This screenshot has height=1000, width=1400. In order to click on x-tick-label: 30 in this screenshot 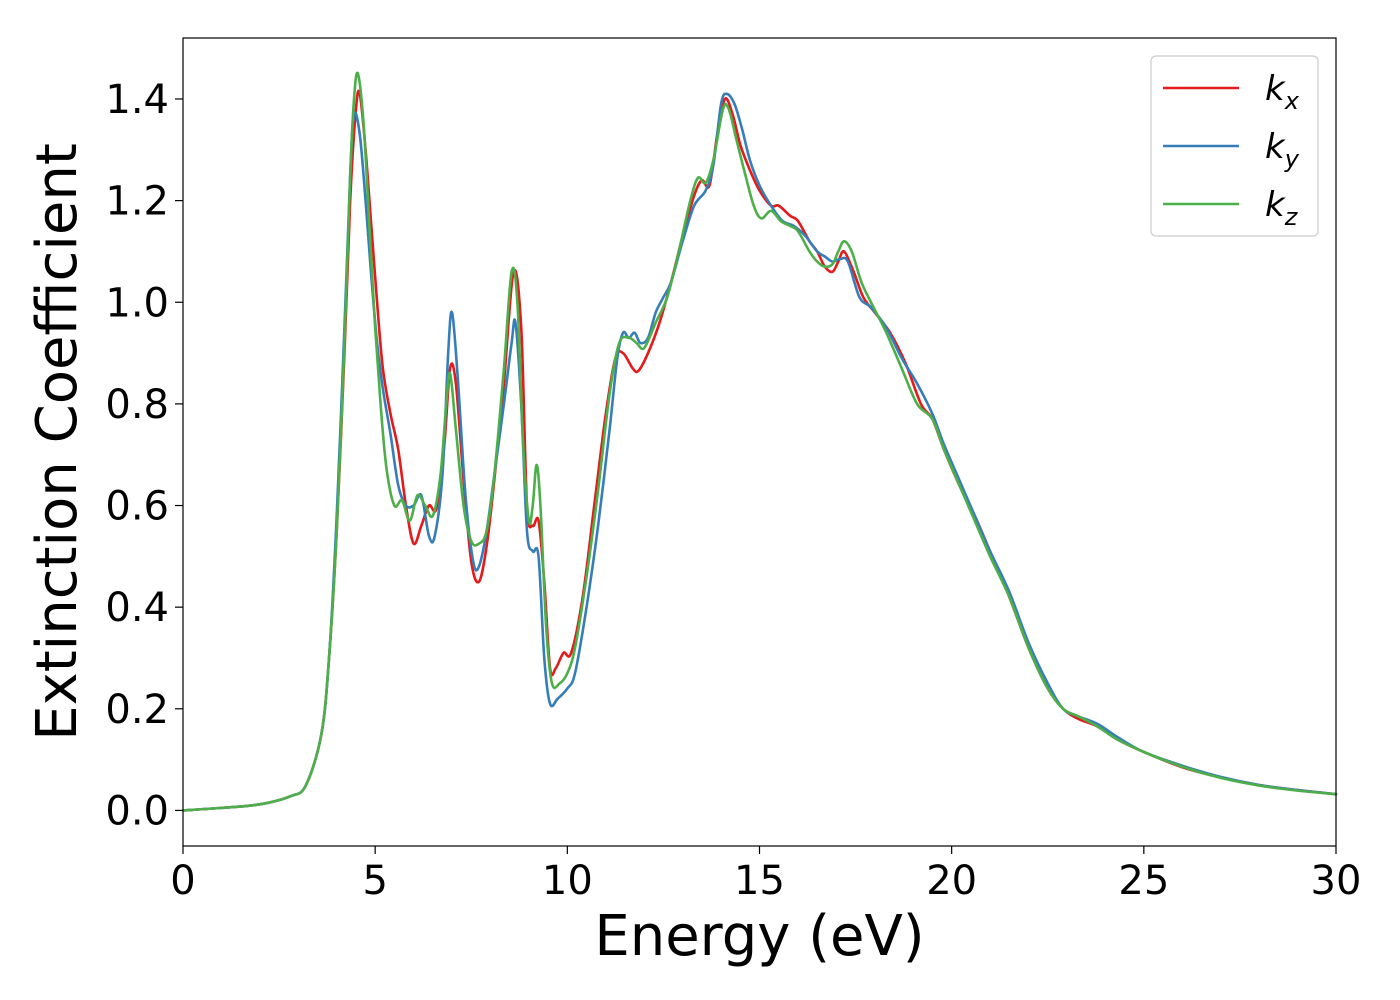, I will do `click(1336, 881)`.